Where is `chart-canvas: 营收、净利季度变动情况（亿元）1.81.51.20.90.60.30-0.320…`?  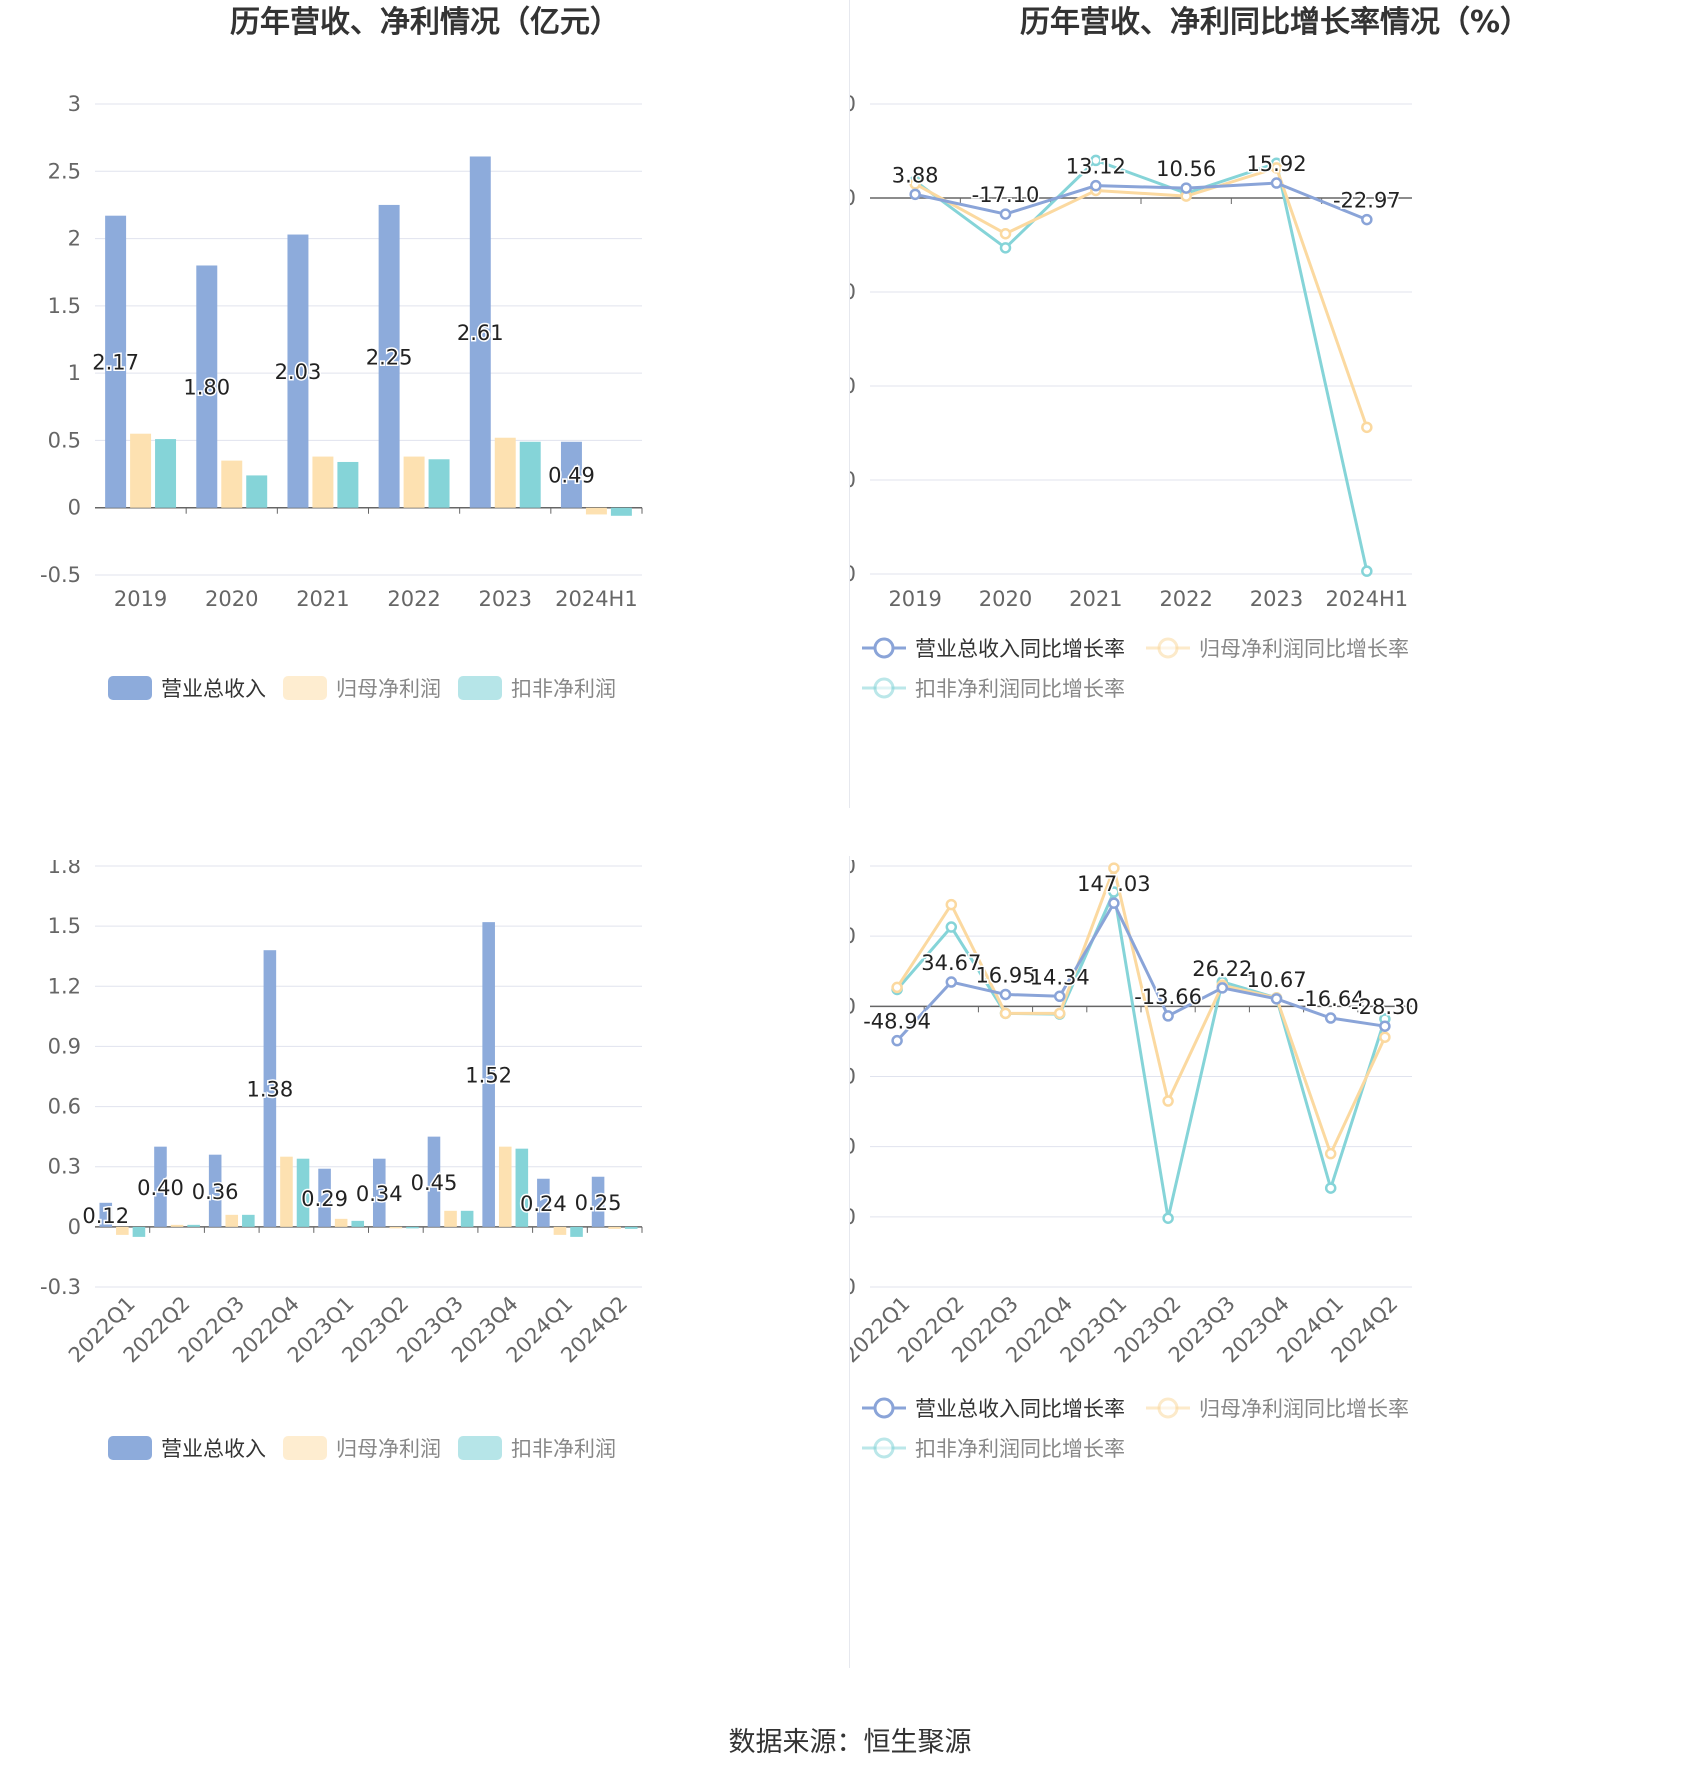 chart-canvas: 营收、净利季度变动情况（亿元）1.81.51.20.90.60.30-0.320… is located at coordinates (341, 1160).